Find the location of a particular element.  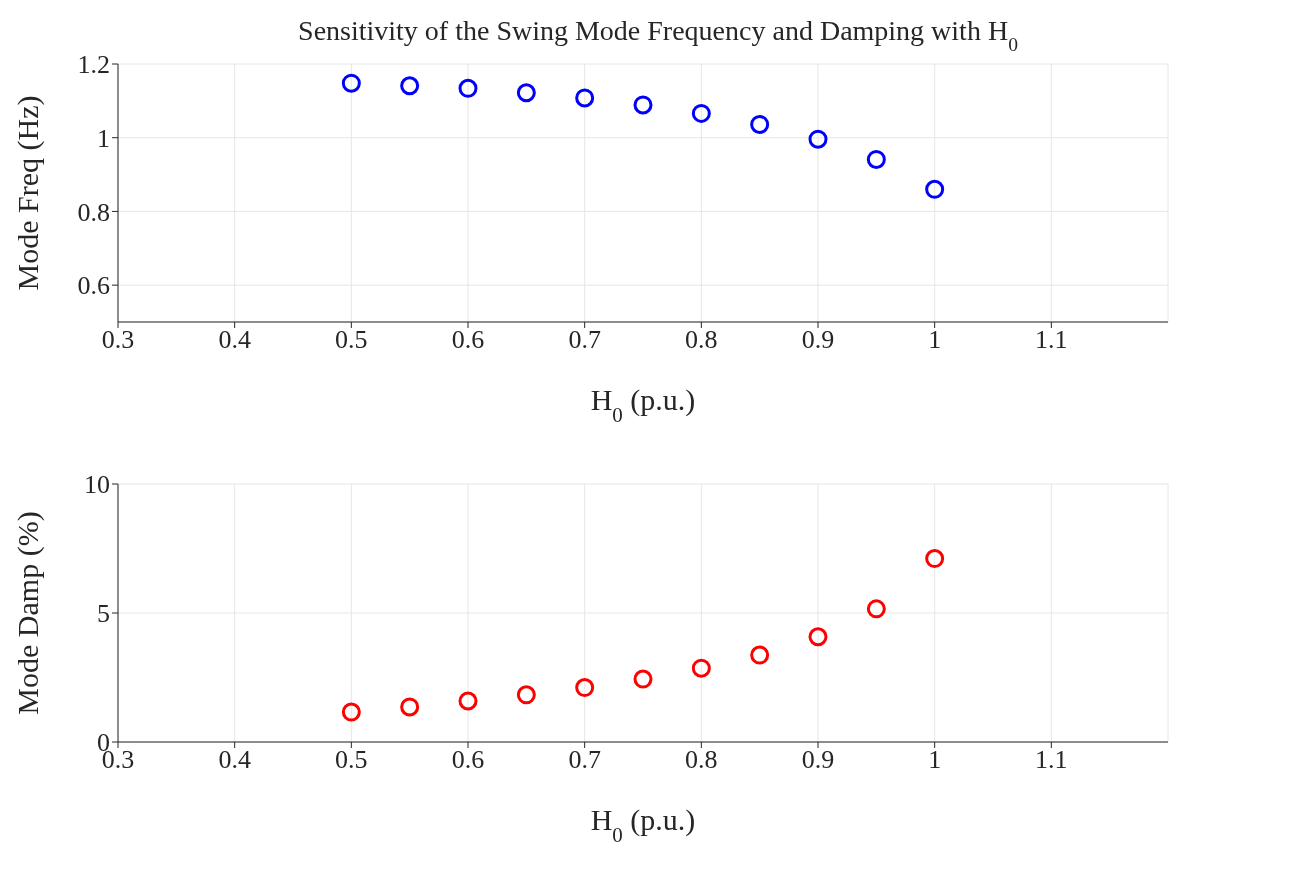

chart-title: Sensitivity of the Swing Mode Frequency and Damping with H$_{0}$ is located at coordinates (658, 35).